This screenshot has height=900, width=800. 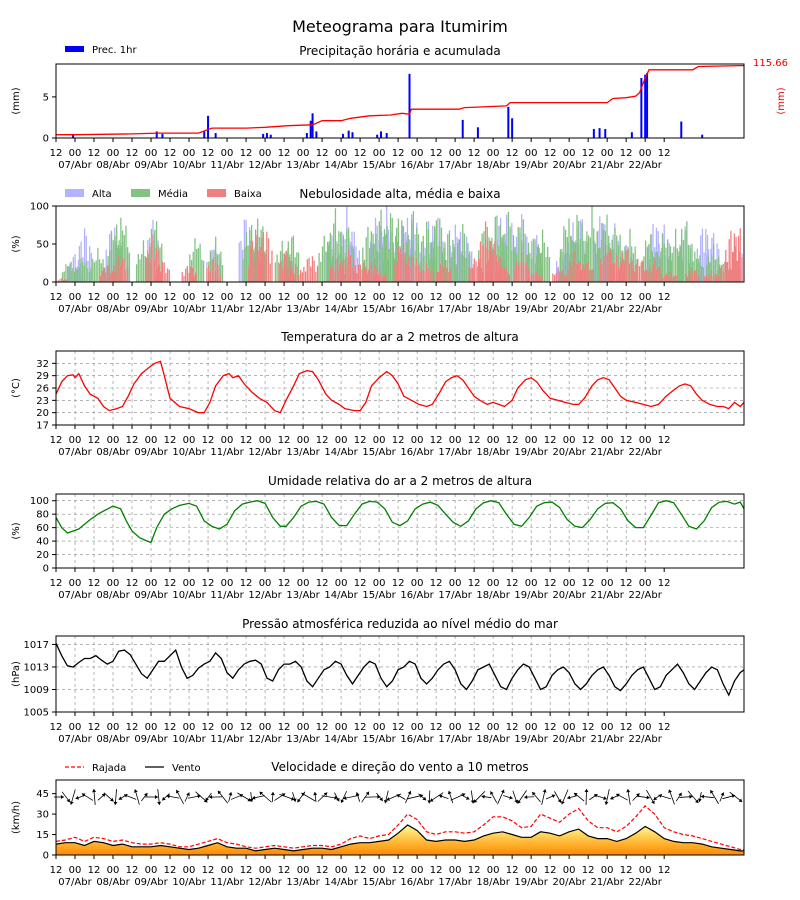 I want to click on y-tick-label: 15, so click(x=42, y=835).